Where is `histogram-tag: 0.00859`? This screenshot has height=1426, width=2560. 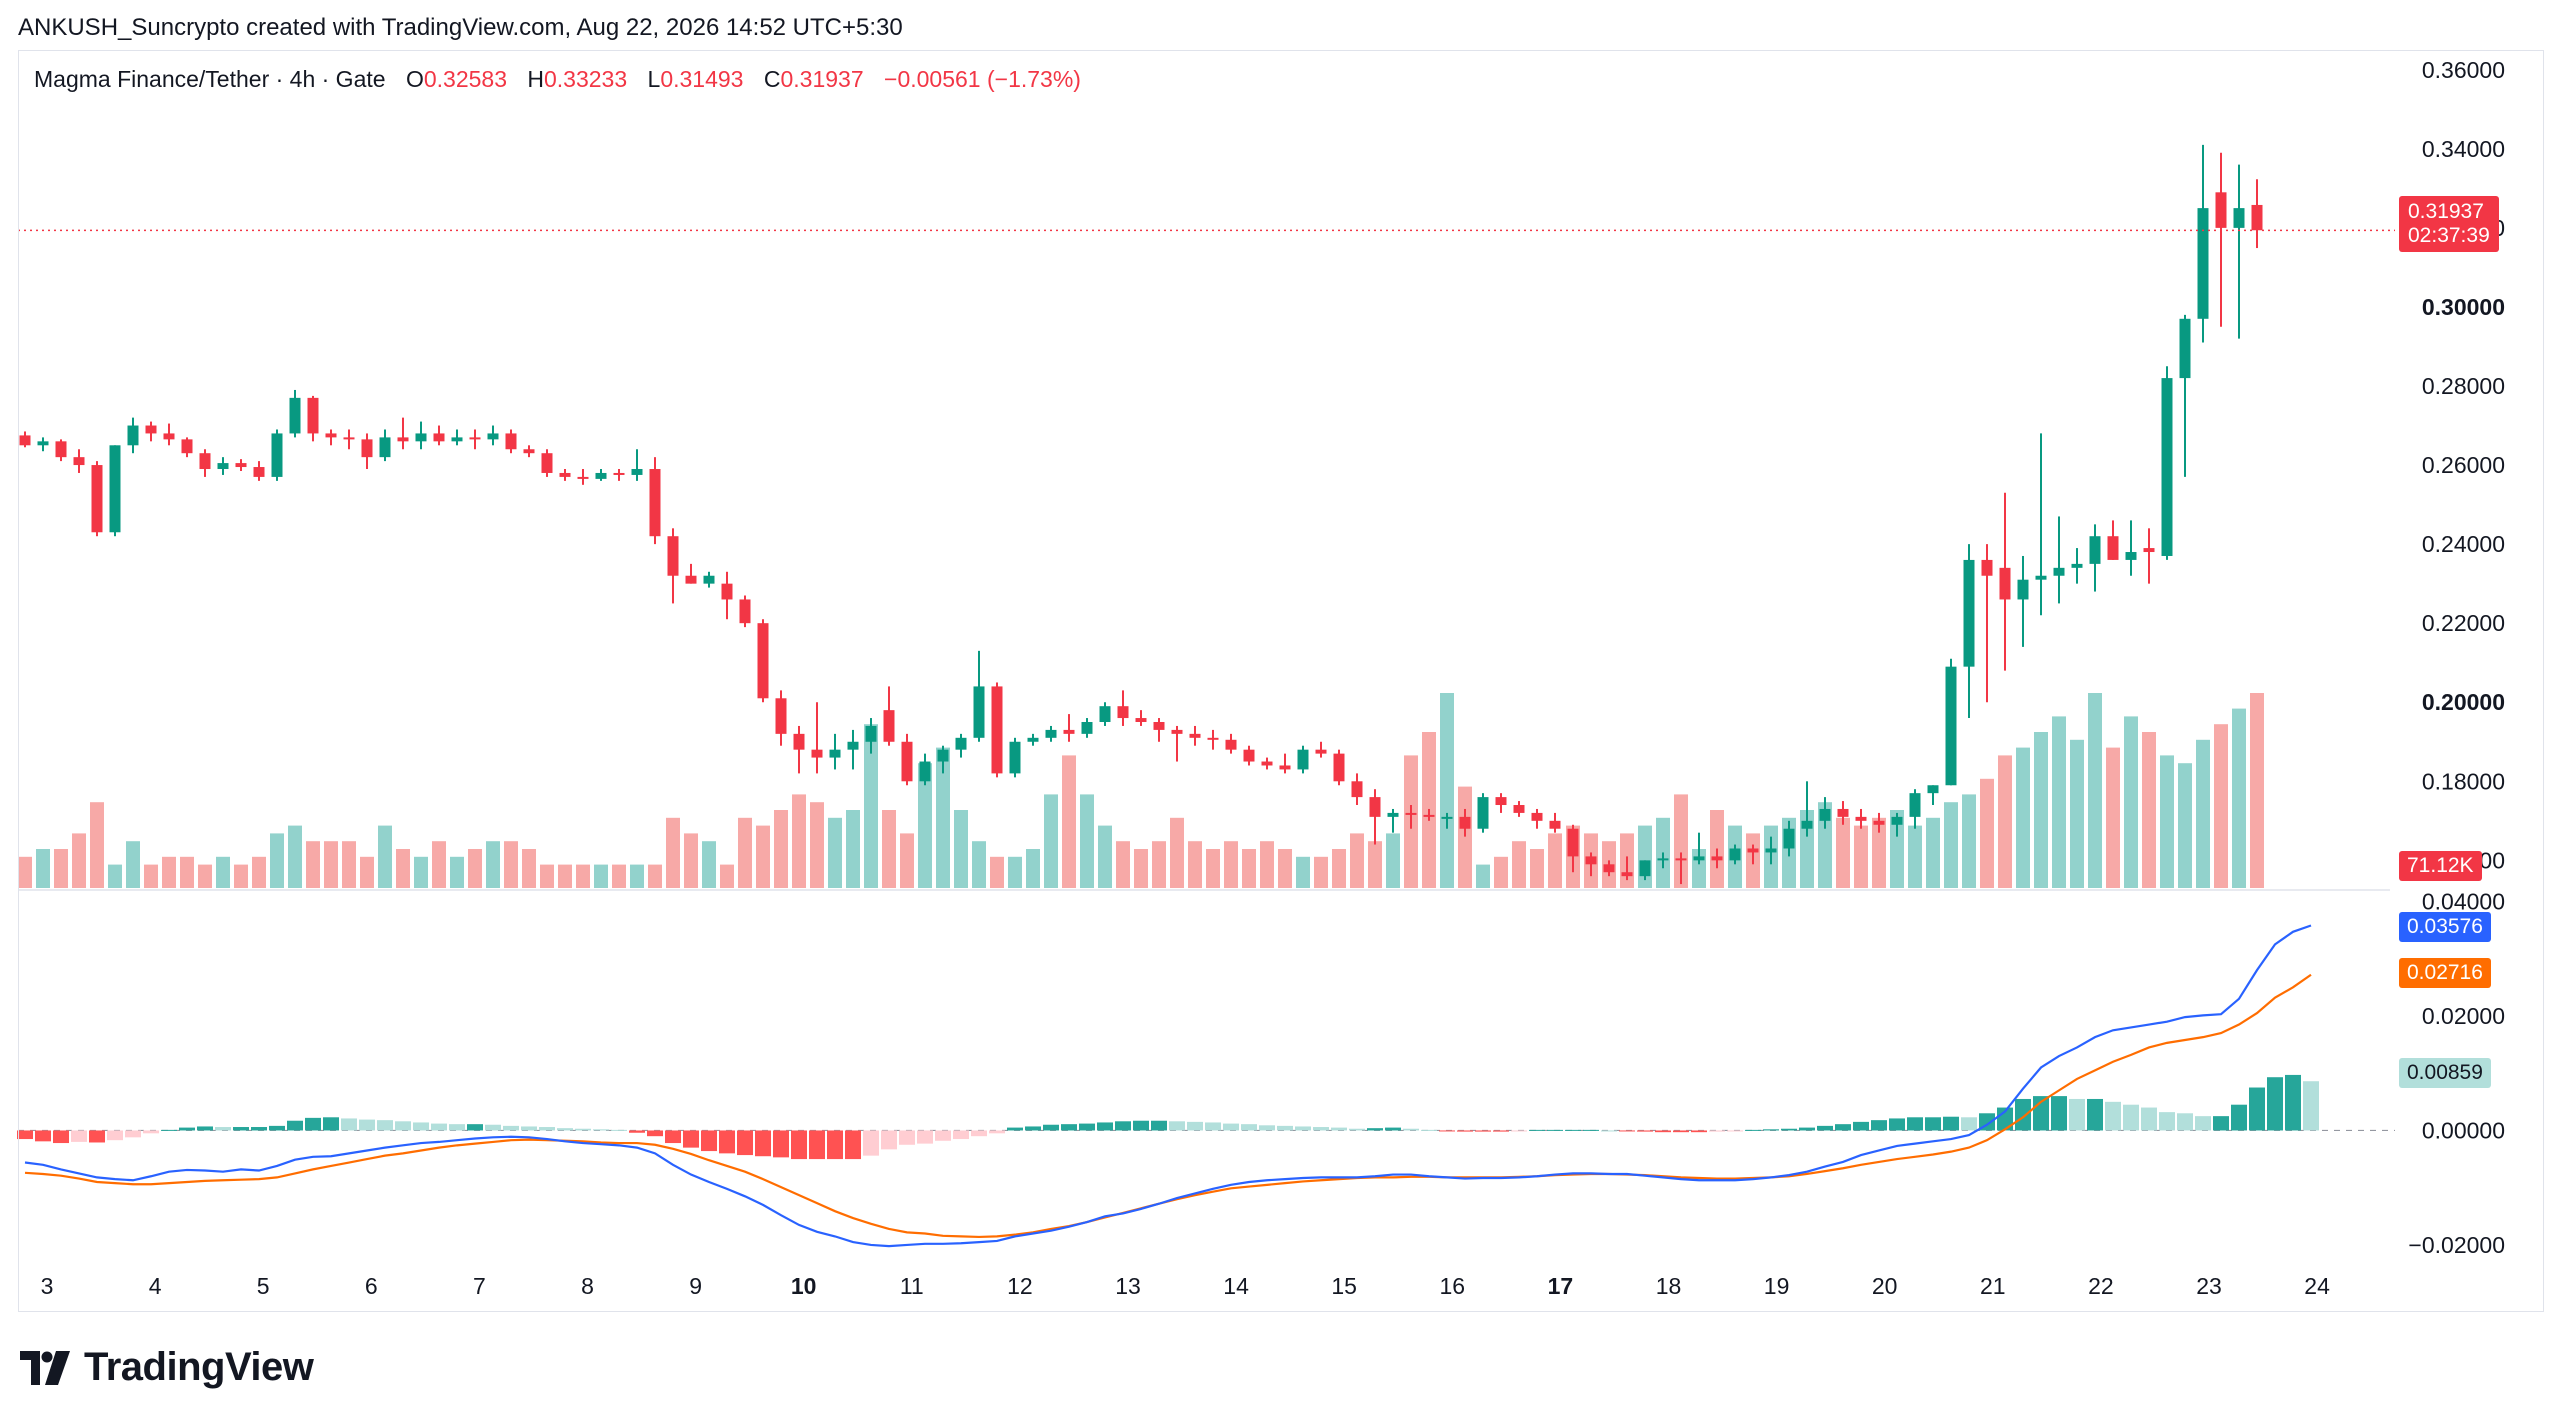 histogram-tag: 0.00859 is located at coordinates (2445, 1073).